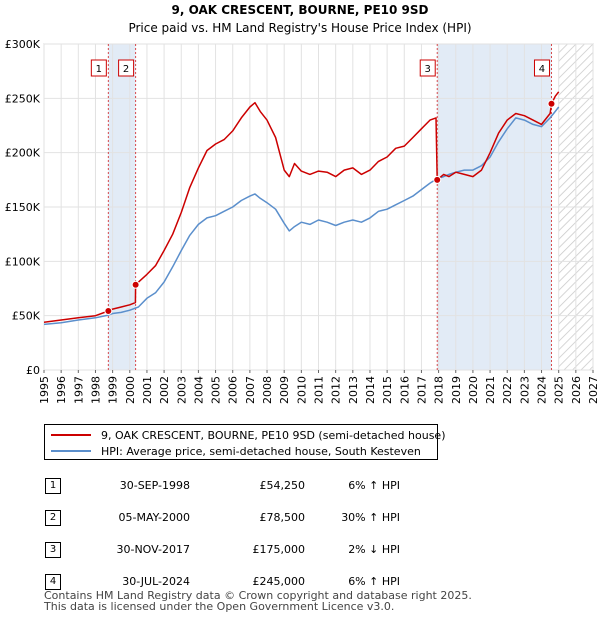 The image size is (600, 620). I want to click on x-tick-label: 2002, so click(164, 390).